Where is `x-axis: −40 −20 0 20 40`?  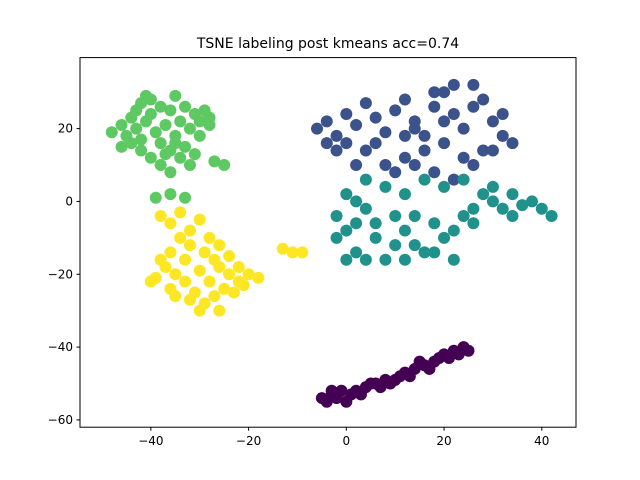 x-axis: −40 −20 0 20 40 is located at coordinates (343, 437).